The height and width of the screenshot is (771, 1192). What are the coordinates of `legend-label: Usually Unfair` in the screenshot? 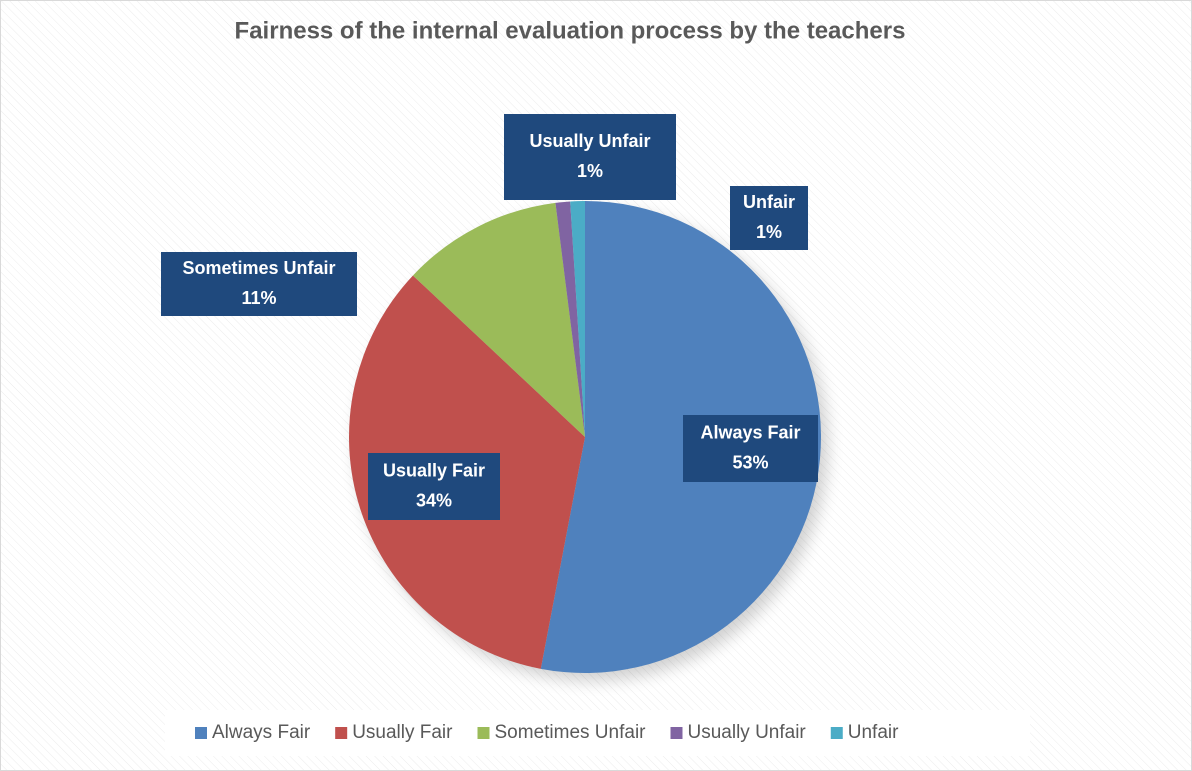 It's located at (747, 732).